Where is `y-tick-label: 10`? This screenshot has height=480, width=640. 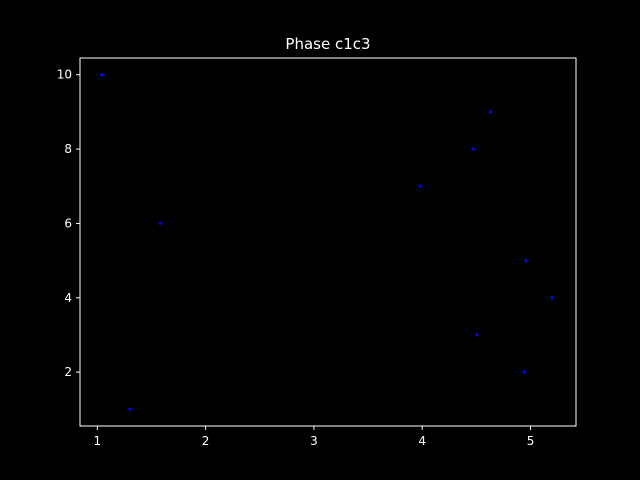 y-tick-label: 10 is located at coordinates (64, 75).